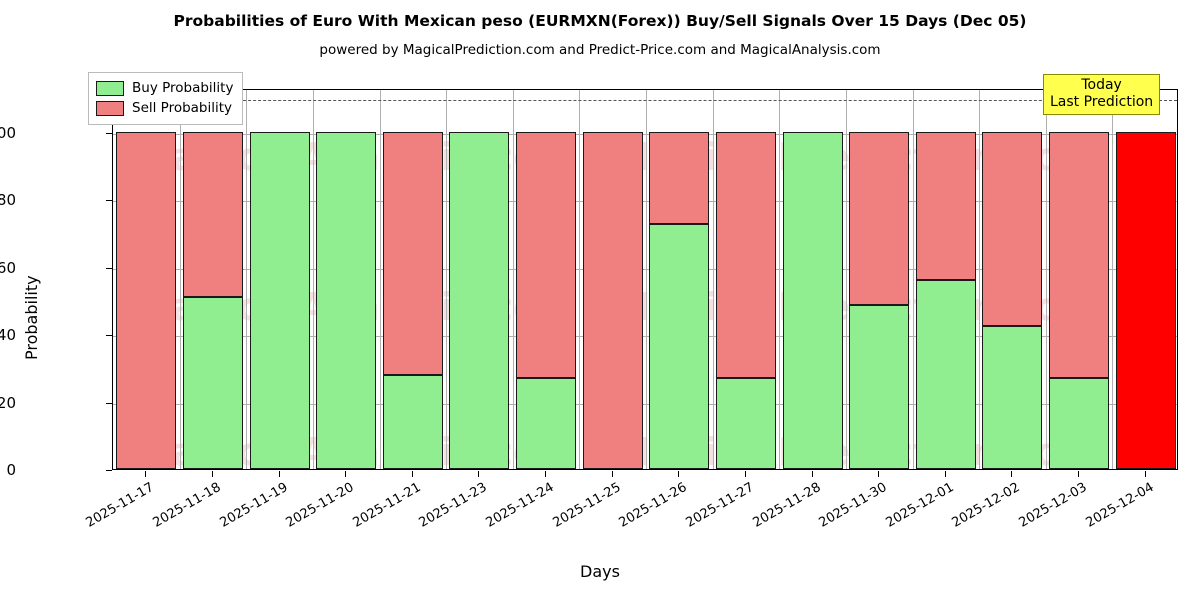 This screenshot has height=600, width=1200. Describe the element at coordinates (8, 132) in the screenshot. I see `y-axis-tick-label: 100` at that location.